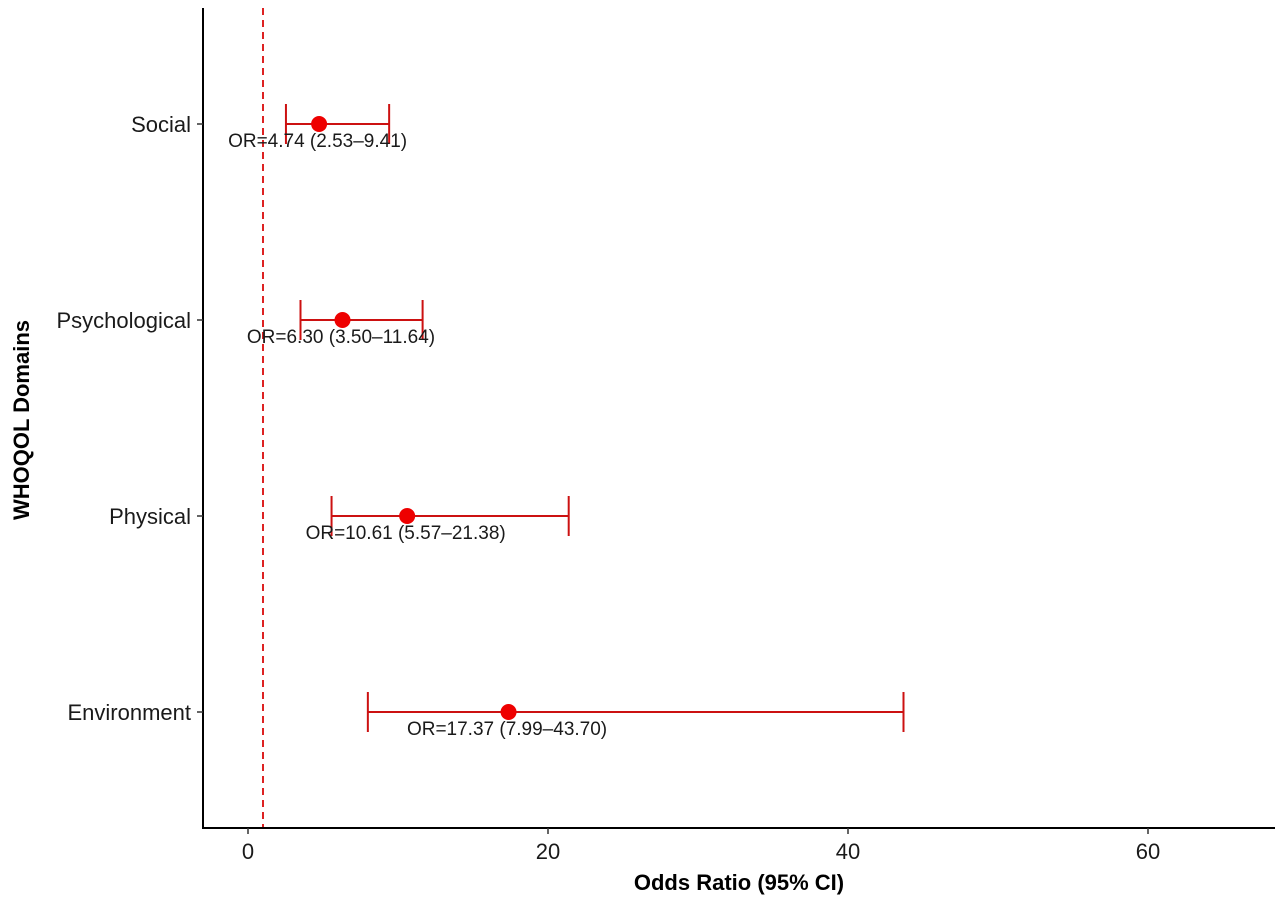 The height and width of the screenshot is (901, 1280). Describe the element at coordinates (1148, 851) in the screenshot. I see `x-tick-label: 60` at that location.